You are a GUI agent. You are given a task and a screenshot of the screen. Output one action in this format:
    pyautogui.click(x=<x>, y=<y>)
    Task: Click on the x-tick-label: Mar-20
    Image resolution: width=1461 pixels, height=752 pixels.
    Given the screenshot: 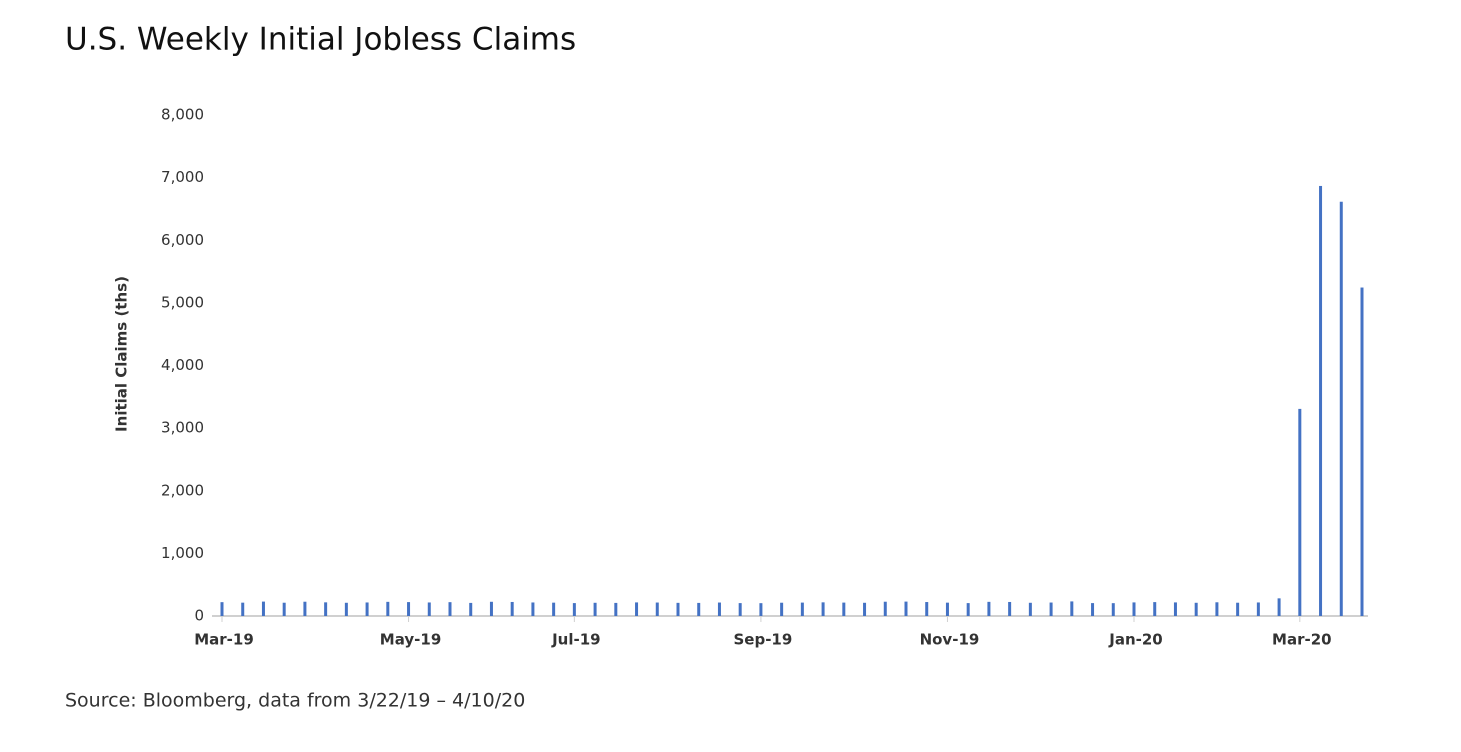 What is the action you would take?
    pyautogui.click(x=1302, y=640)
    